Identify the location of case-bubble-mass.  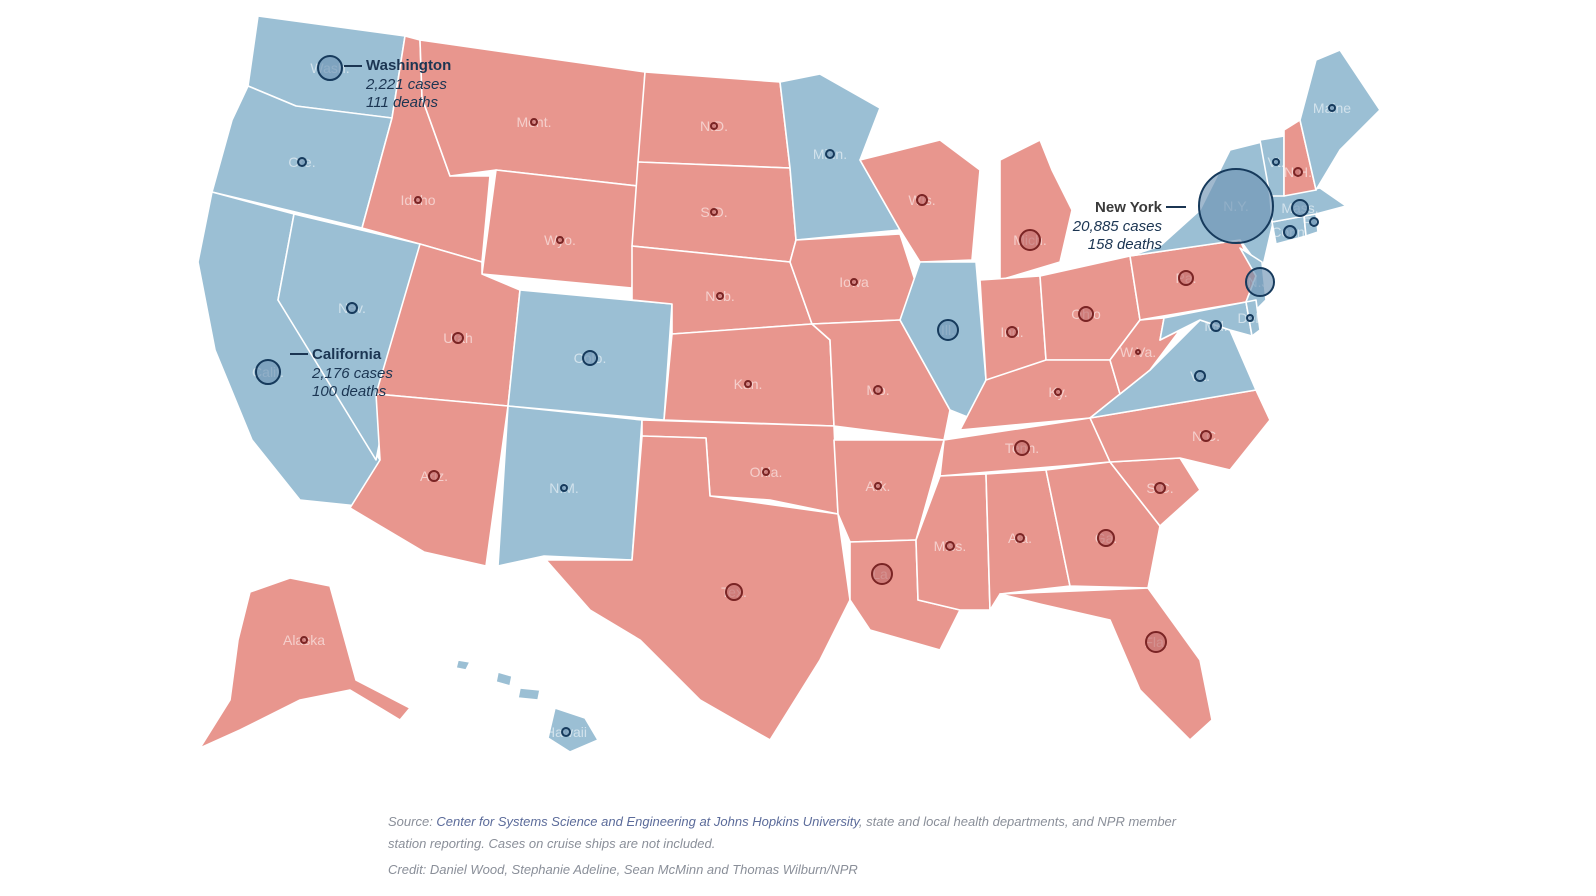
(1300, 208).